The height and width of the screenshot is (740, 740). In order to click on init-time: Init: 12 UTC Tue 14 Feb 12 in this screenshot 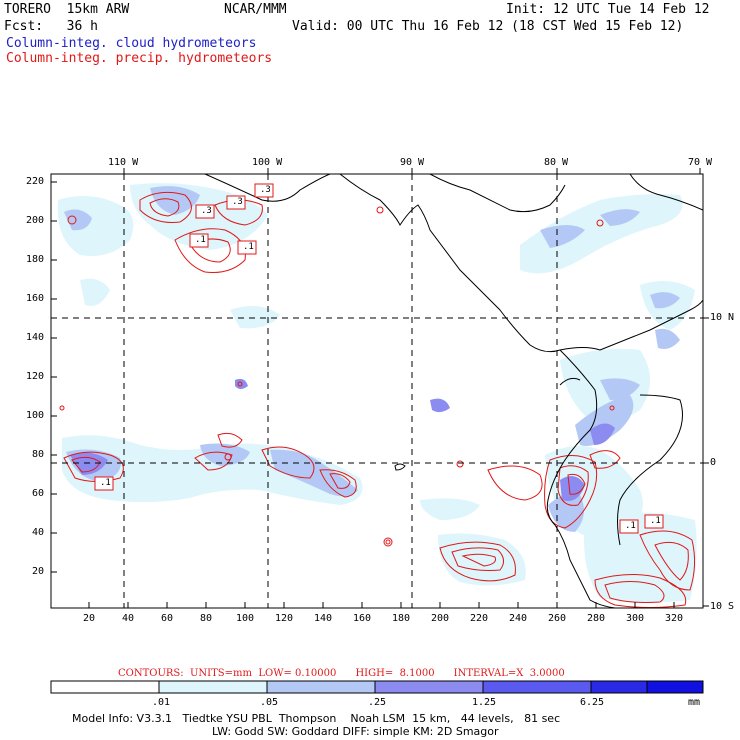, I will do `click(608, 9)`.